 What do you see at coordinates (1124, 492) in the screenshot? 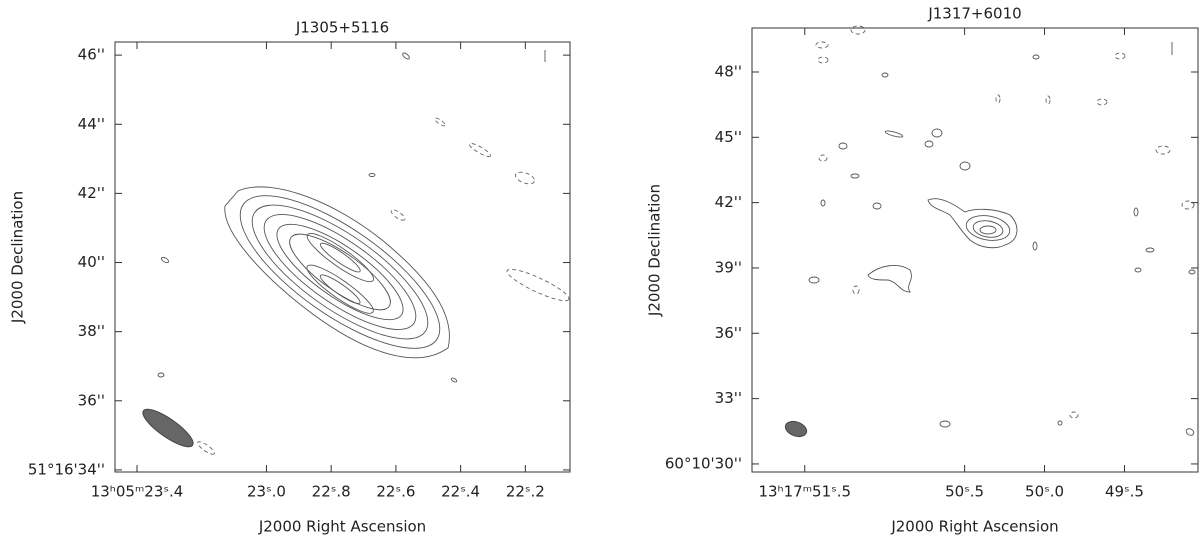
I see `x-tick-label: 49ˢ.5` at bounding box center [1124, 492].